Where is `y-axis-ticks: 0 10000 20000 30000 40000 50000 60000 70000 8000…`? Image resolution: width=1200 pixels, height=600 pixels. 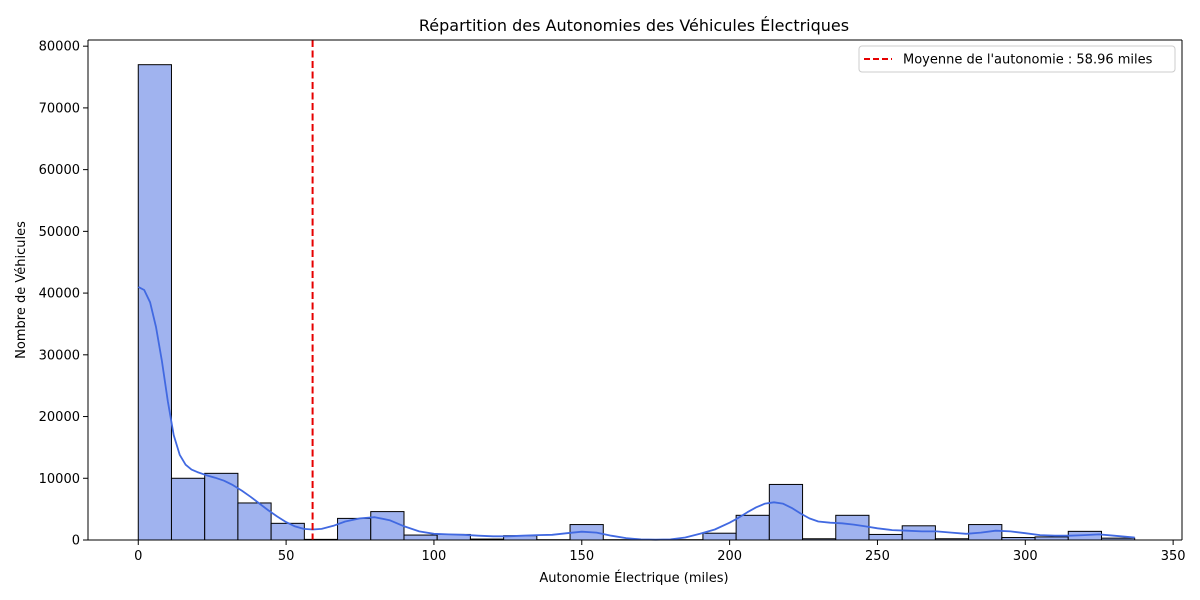 y-axis-ticks: 0 10000 20000 30000 40000 50000 60000 70000 8000… is located at coordinates (63, 294).